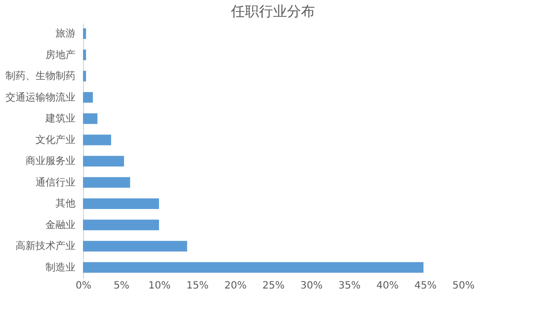 This screenshot has height=318, width=533. What do you see at coordinates (122, 286) in the screenshot?
I see `x-tick-label: 5%` at bounding box center [122, 286].